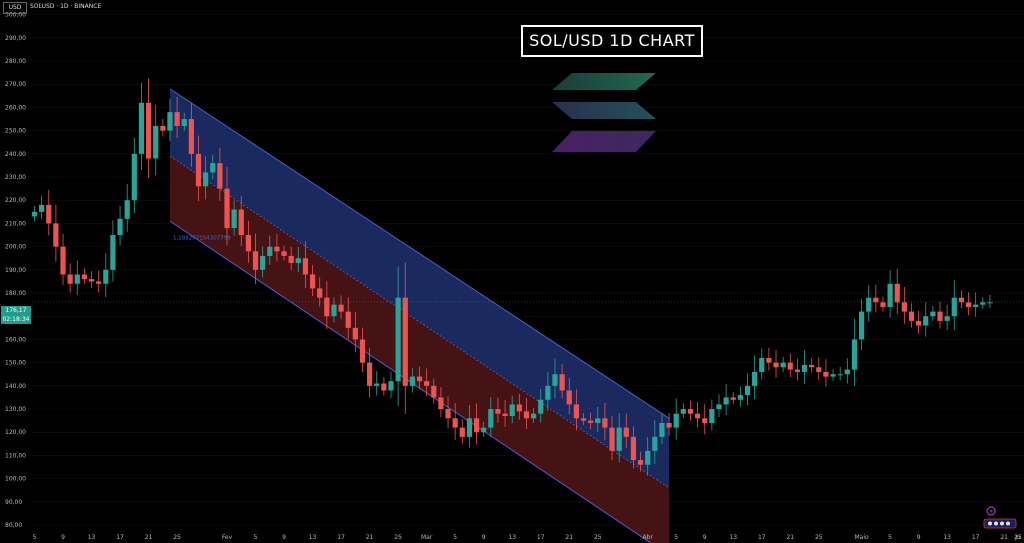 This screenshot has width=1024, height=543. What do you see at coordinates (16, 315) in the screenshot?
I see `last-price-badge: 176,17 02:18:34` at bounding box center [16, 315].